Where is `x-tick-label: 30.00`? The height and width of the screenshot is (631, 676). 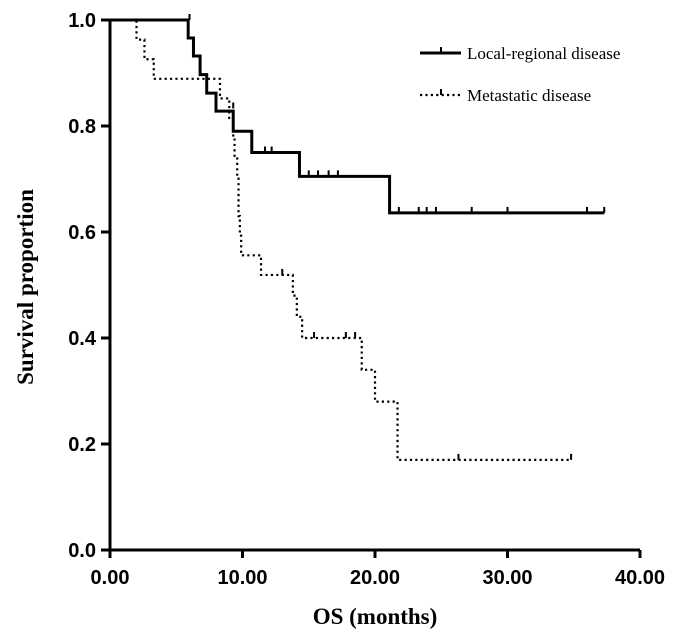 x-tick-label: 30.00 is located at coordinates (507, 578).